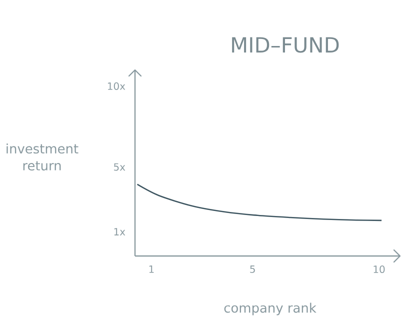  What do you see at coordinates (285, 45) in the screenshot?
I see `chart-title: MID–FUND` at bounding box center [285, 45].